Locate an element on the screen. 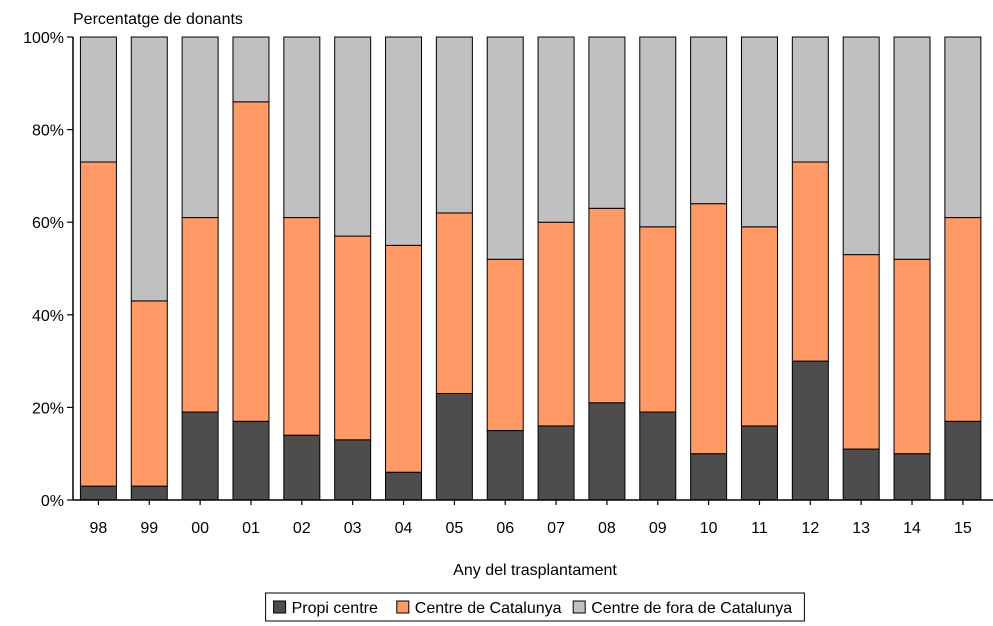  x-tick-label: 04 is located at coordinates (404, 528).